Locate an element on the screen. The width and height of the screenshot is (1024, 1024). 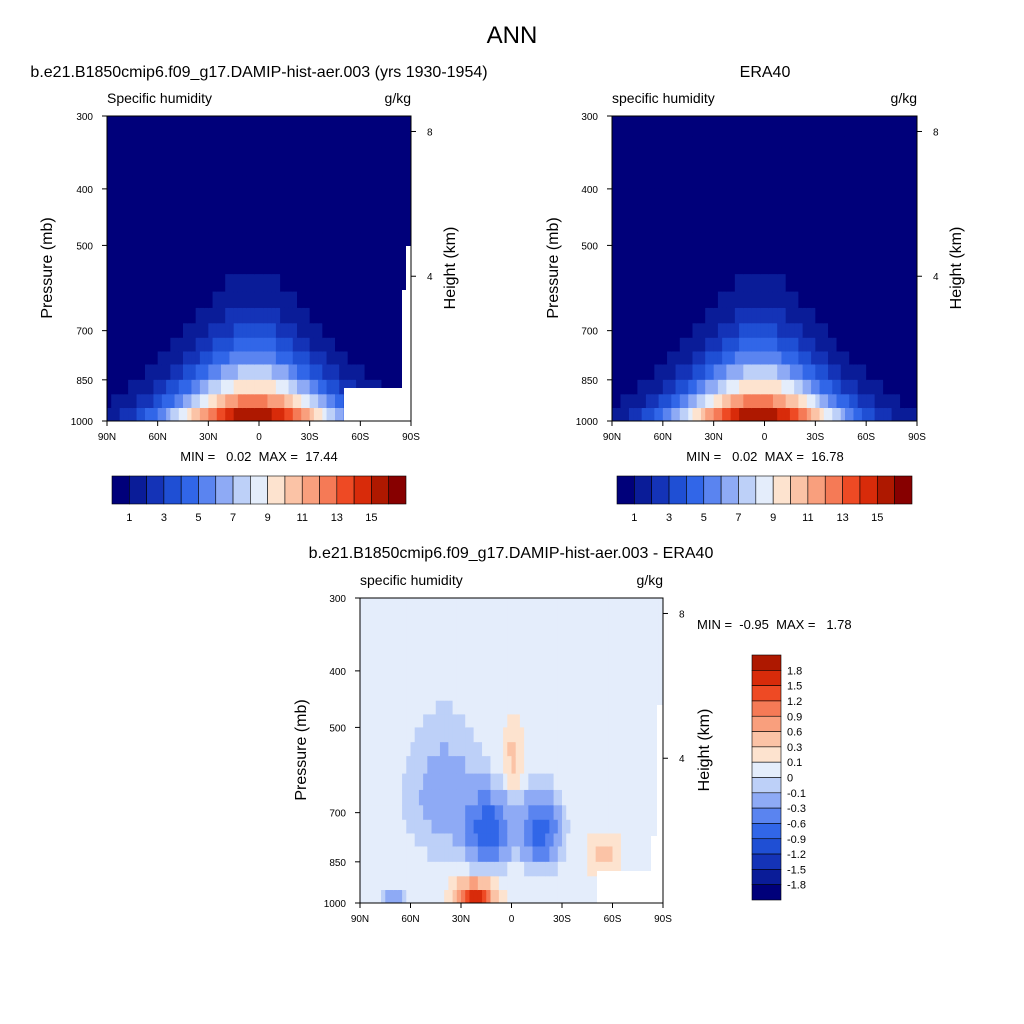
figure-title: ANN is located at coordinates (512, 35).